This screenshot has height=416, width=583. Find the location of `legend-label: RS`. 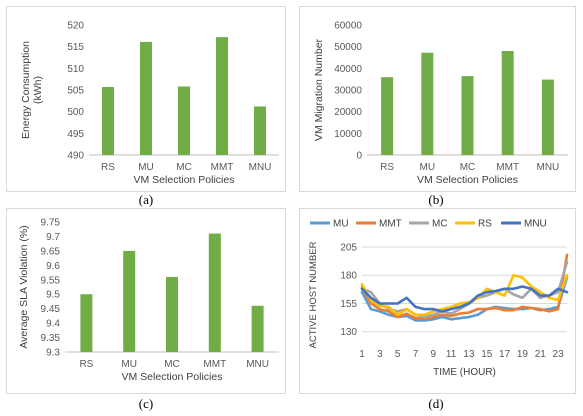

legend-label: RS is located at coordinates (485, 224).